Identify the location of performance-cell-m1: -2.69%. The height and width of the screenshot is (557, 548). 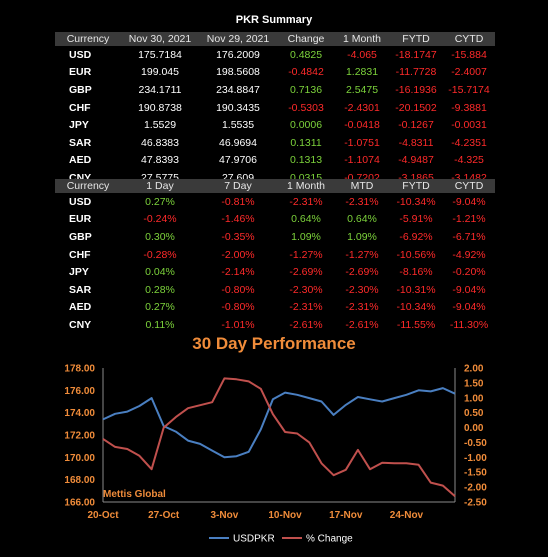
(306, 272).